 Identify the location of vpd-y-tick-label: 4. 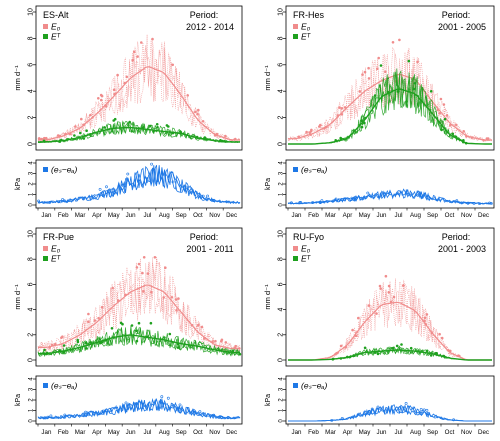
(32, 379).